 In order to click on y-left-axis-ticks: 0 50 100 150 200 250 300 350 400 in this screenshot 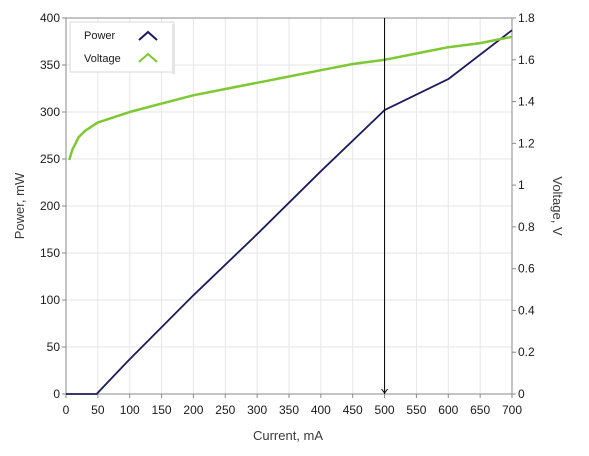, I will do `click(53, 206)`.